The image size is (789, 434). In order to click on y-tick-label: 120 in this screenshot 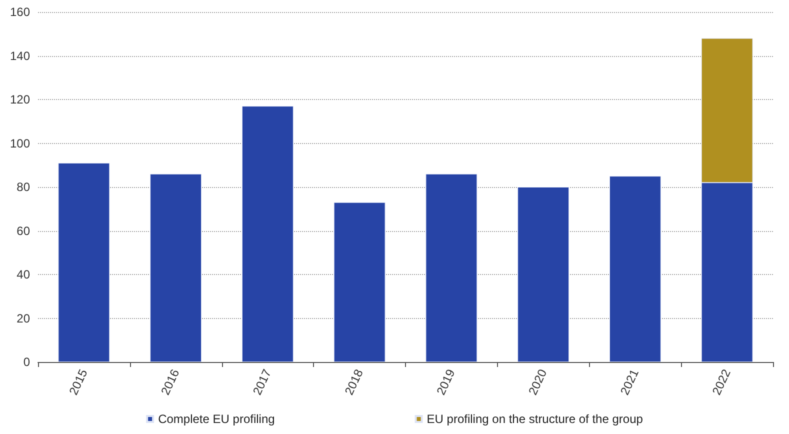, I will do `click(20, 99)`.